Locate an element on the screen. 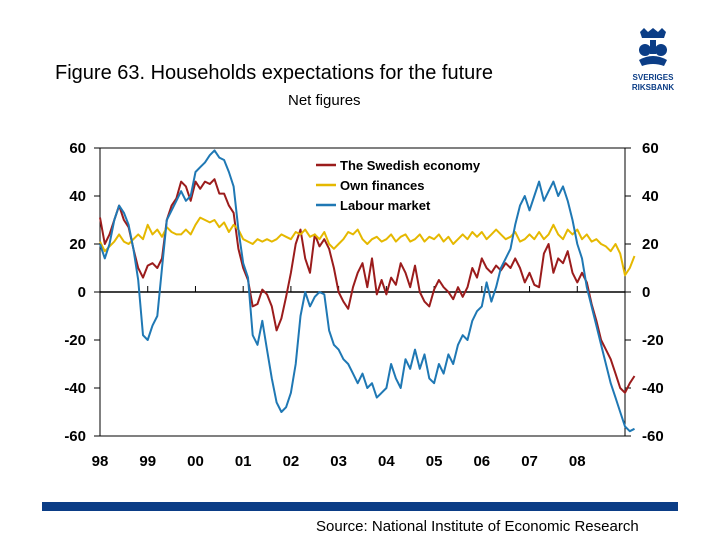  footer-bar is located at coordinates (360, 506).